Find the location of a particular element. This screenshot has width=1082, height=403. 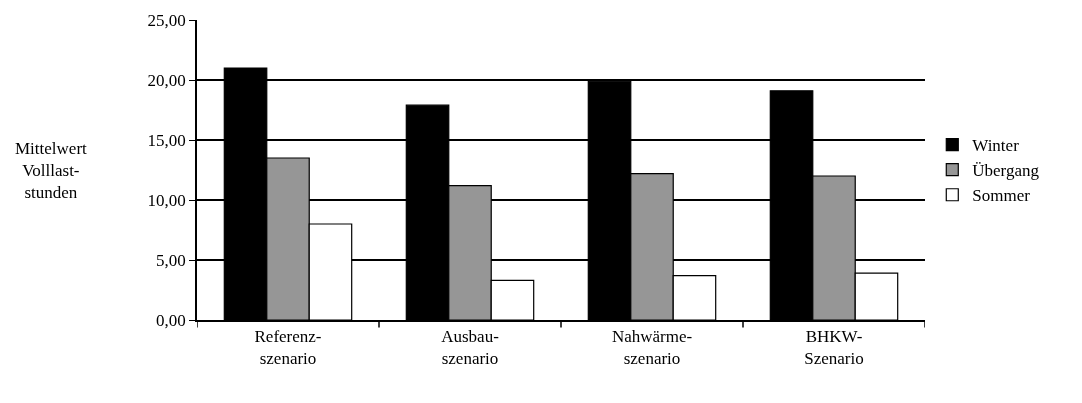

y-tick-label: 5,00 is located at coordinates (171, 260).